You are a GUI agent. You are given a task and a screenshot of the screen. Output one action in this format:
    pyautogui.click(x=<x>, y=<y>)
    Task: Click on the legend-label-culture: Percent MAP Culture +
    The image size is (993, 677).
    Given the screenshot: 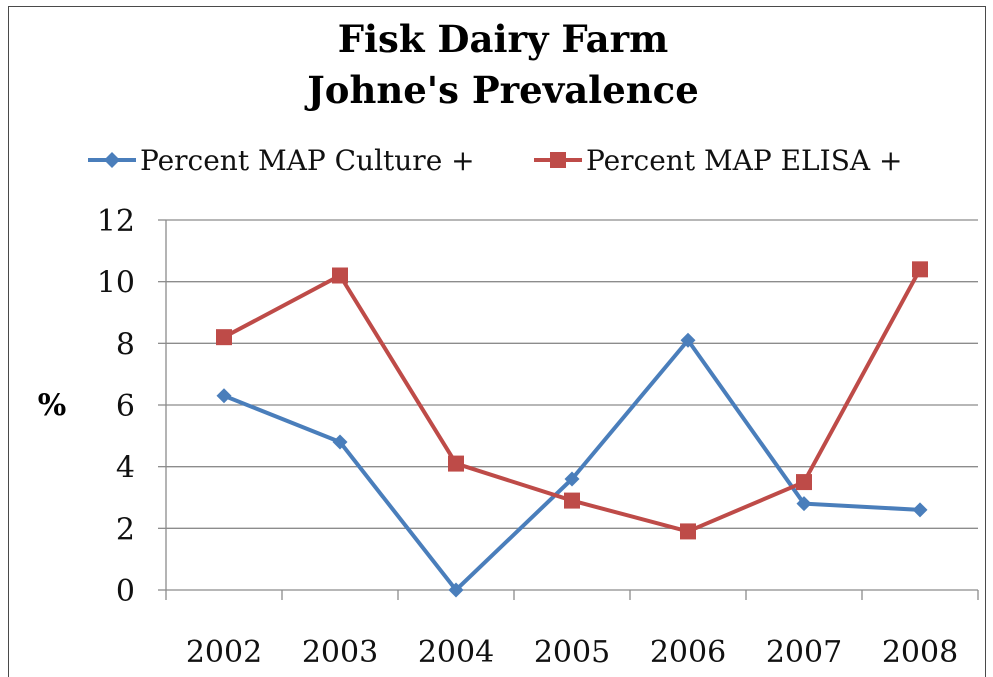 What is the action you would take?
    pyautogui.click(x=307, y=160)
    